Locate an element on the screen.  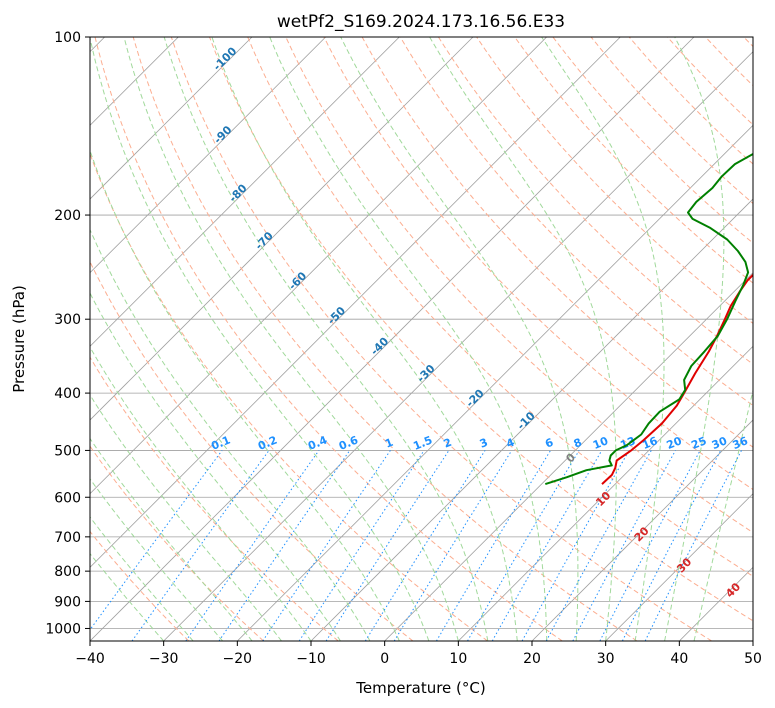
mixing-ratio-label: 6 is located at coordinates (549, 443).